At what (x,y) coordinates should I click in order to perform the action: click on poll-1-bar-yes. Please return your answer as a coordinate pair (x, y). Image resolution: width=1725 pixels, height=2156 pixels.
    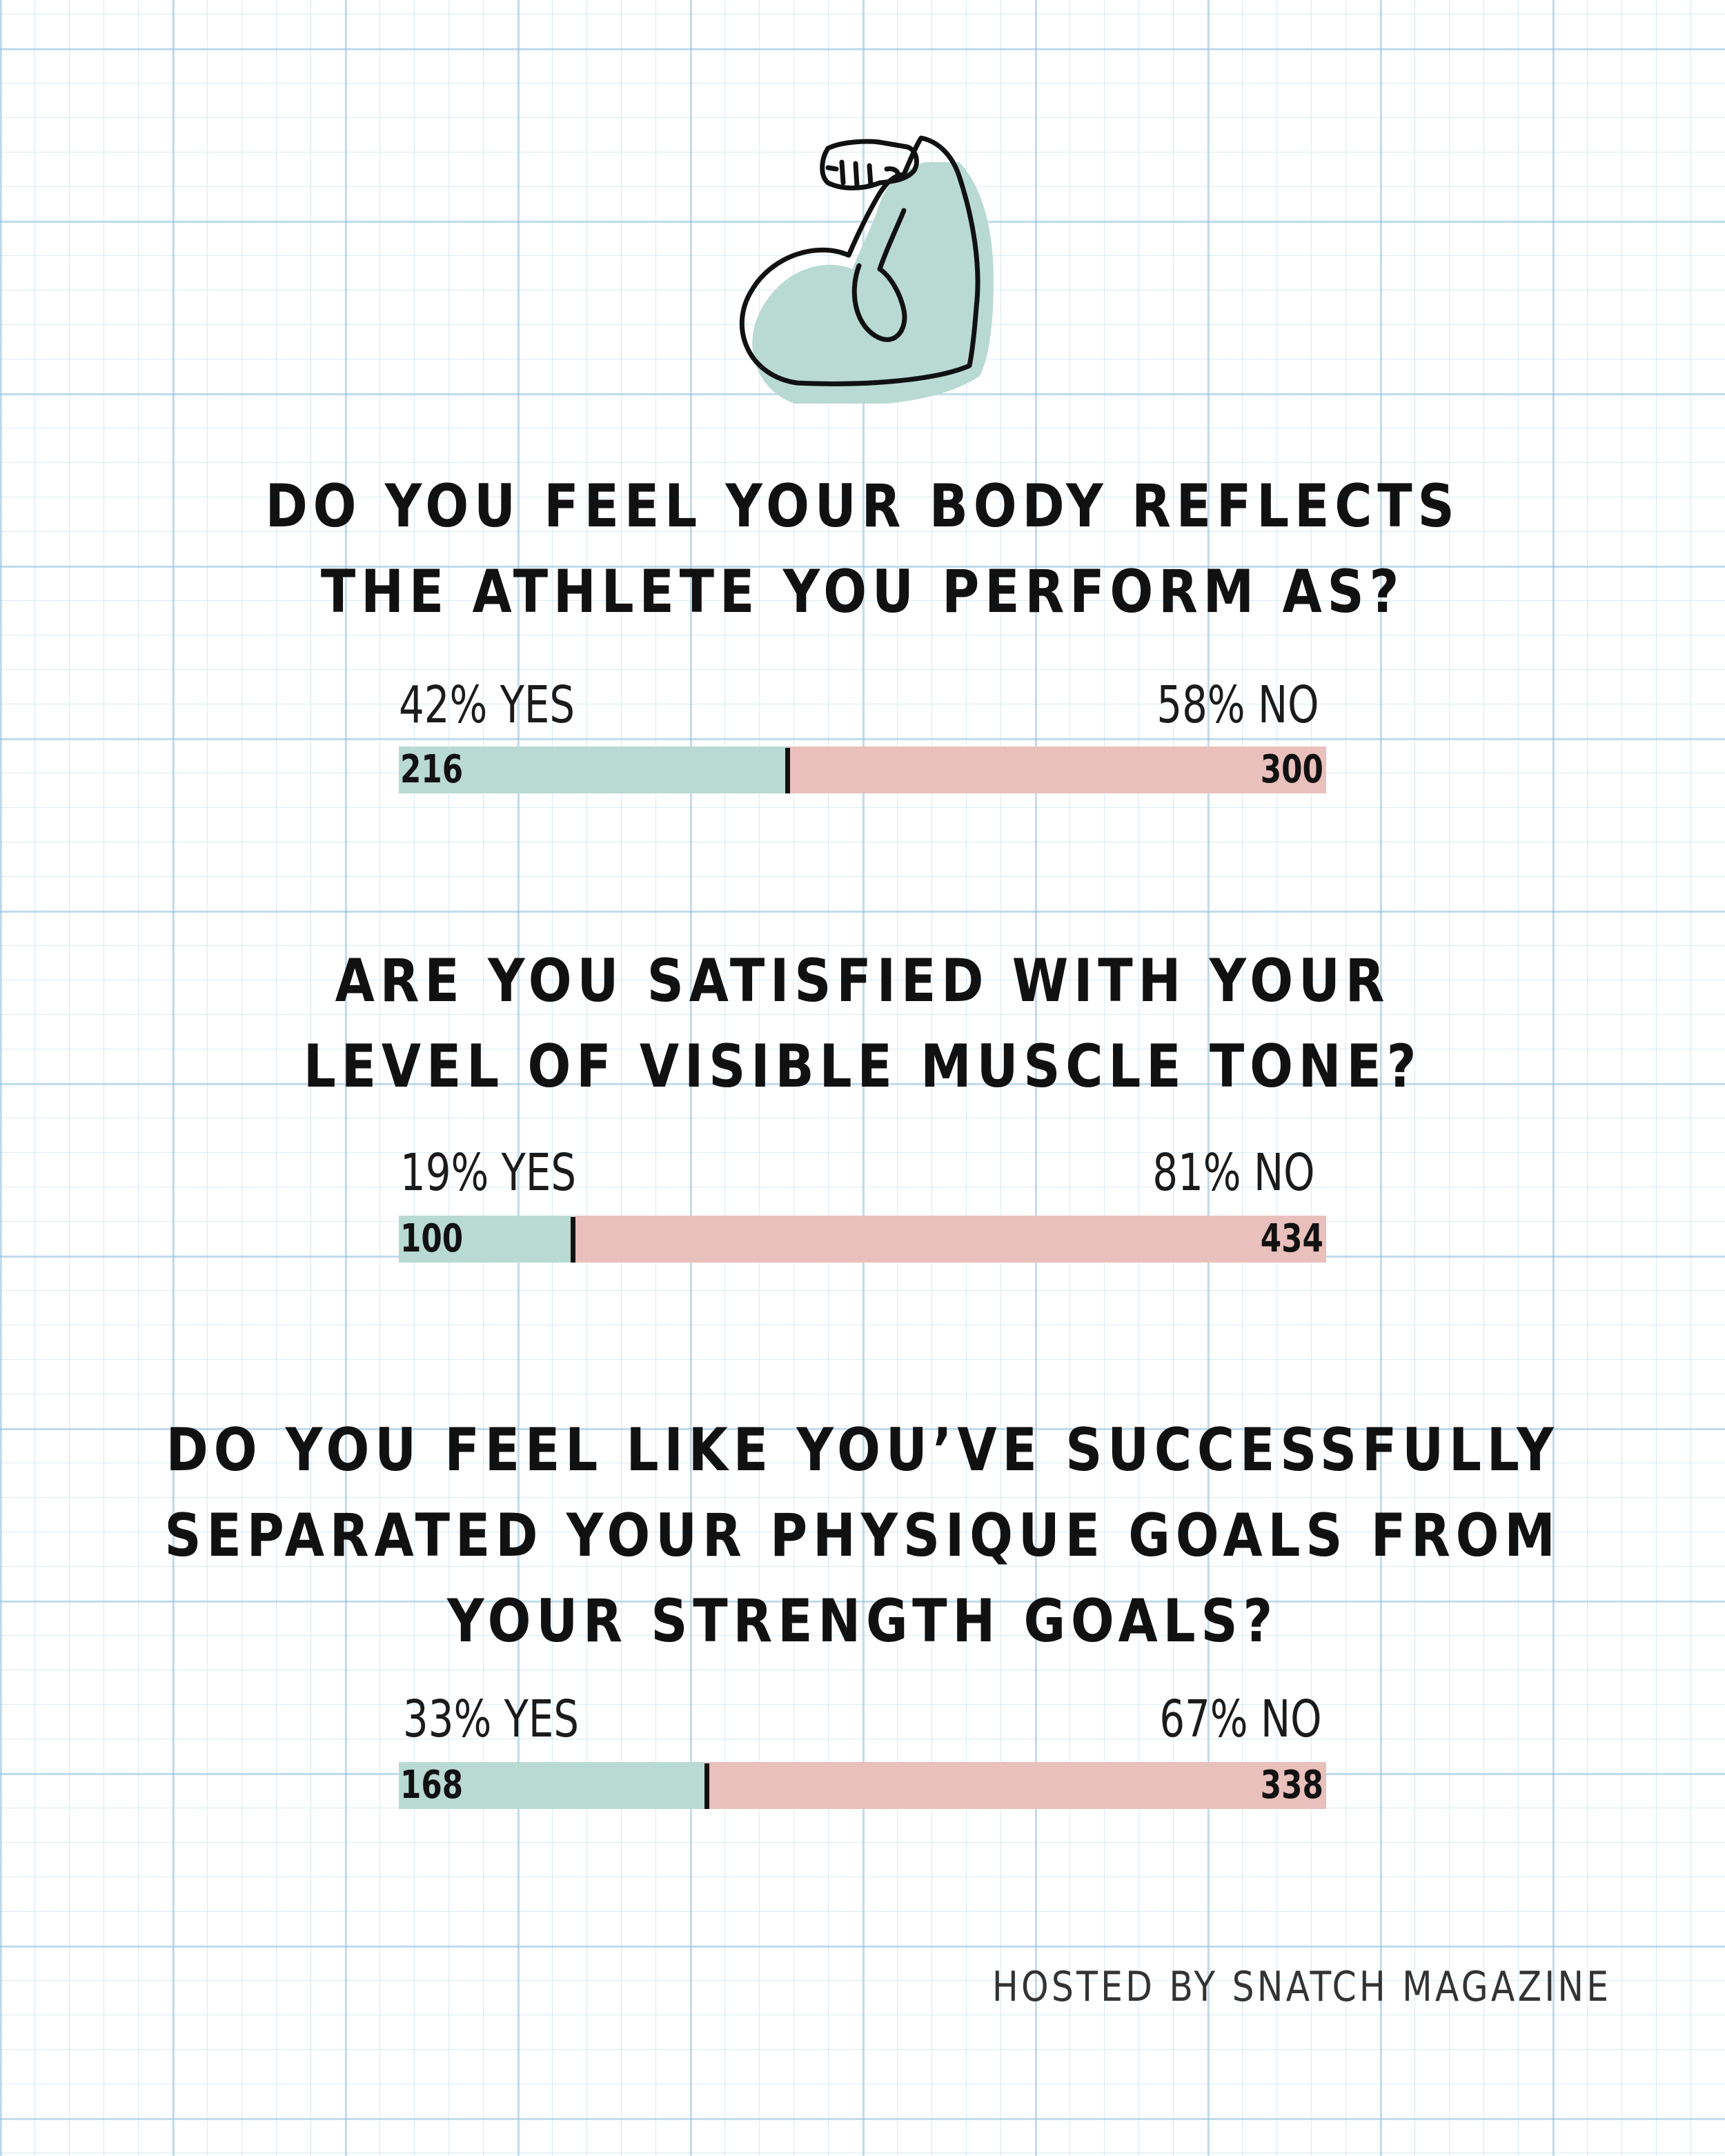
    Looking at the image, I should click on (593, 769).